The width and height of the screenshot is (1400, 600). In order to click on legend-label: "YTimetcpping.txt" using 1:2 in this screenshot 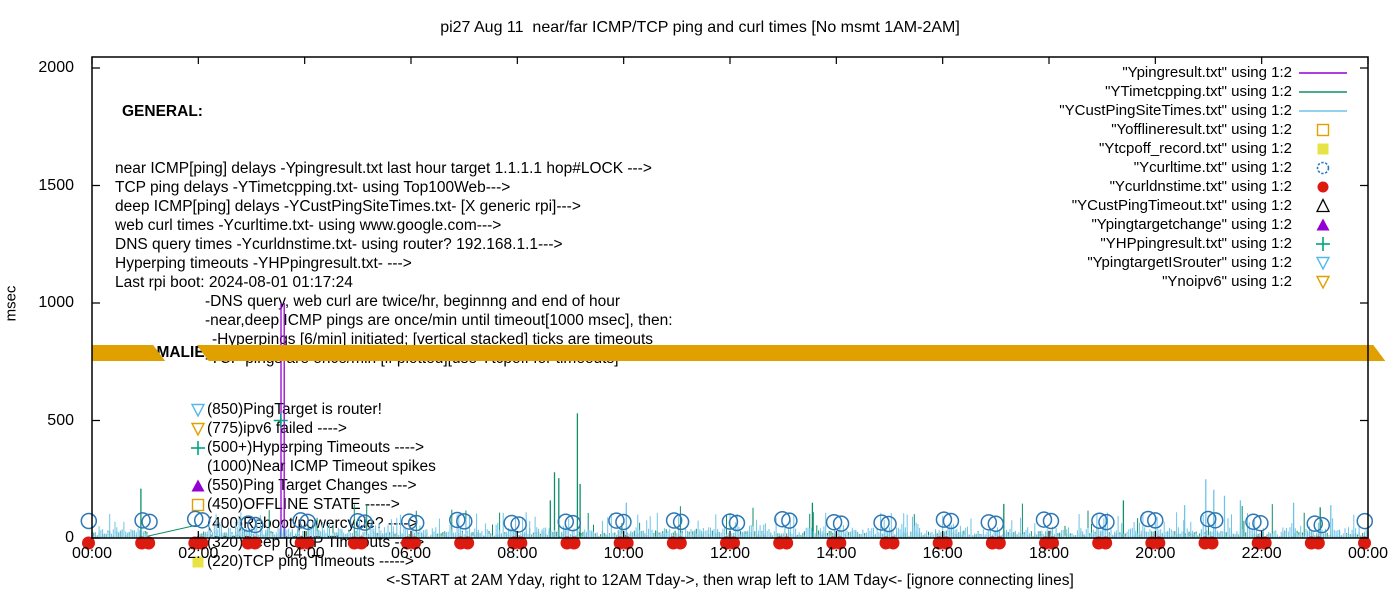, I will do `click(1198, 91)`.